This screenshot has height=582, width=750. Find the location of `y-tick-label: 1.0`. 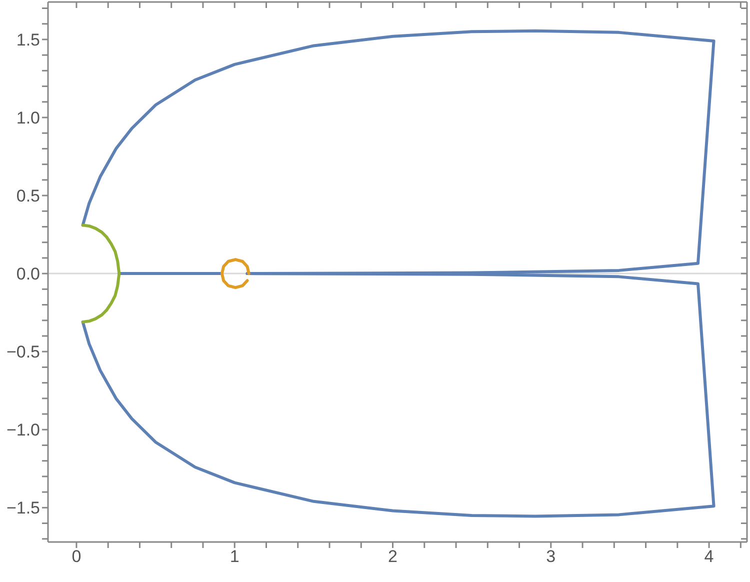

y-tick-label: 1.0 is located at coordinates (28, 118).